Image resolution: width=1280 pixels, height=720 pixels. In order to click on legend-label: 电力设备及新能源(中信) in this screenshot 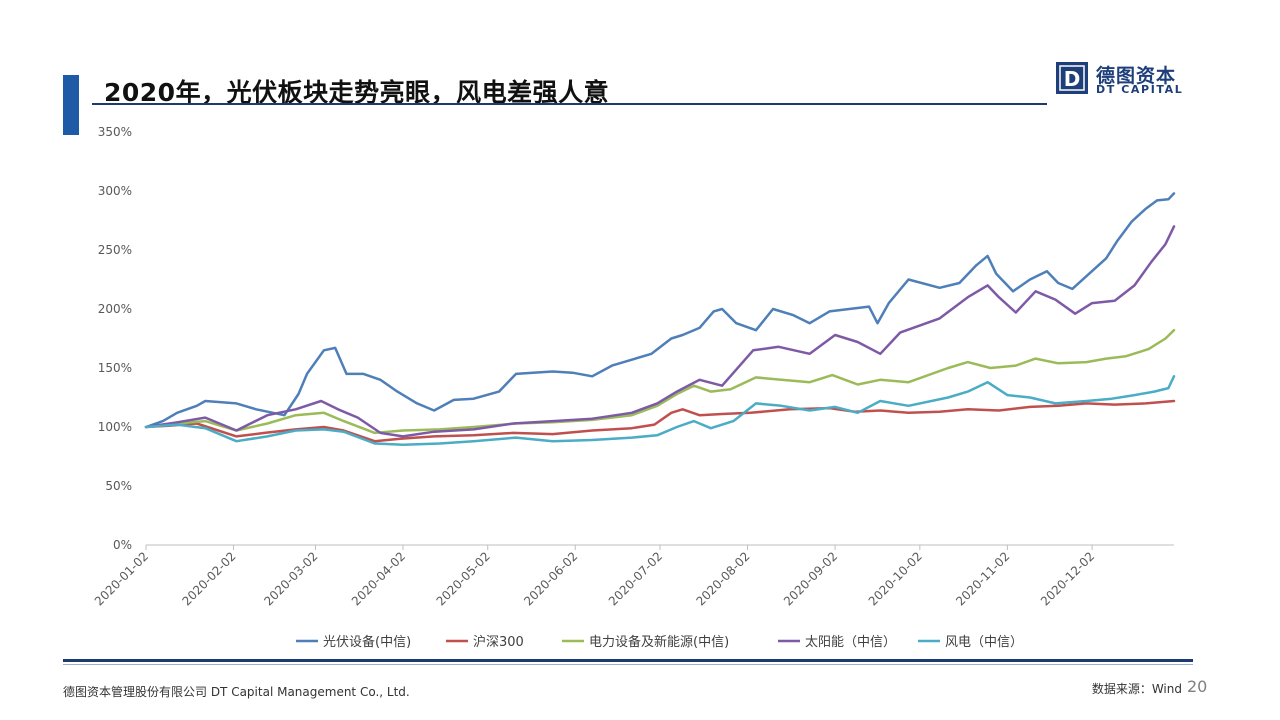, I will do `click(659, 642)`.